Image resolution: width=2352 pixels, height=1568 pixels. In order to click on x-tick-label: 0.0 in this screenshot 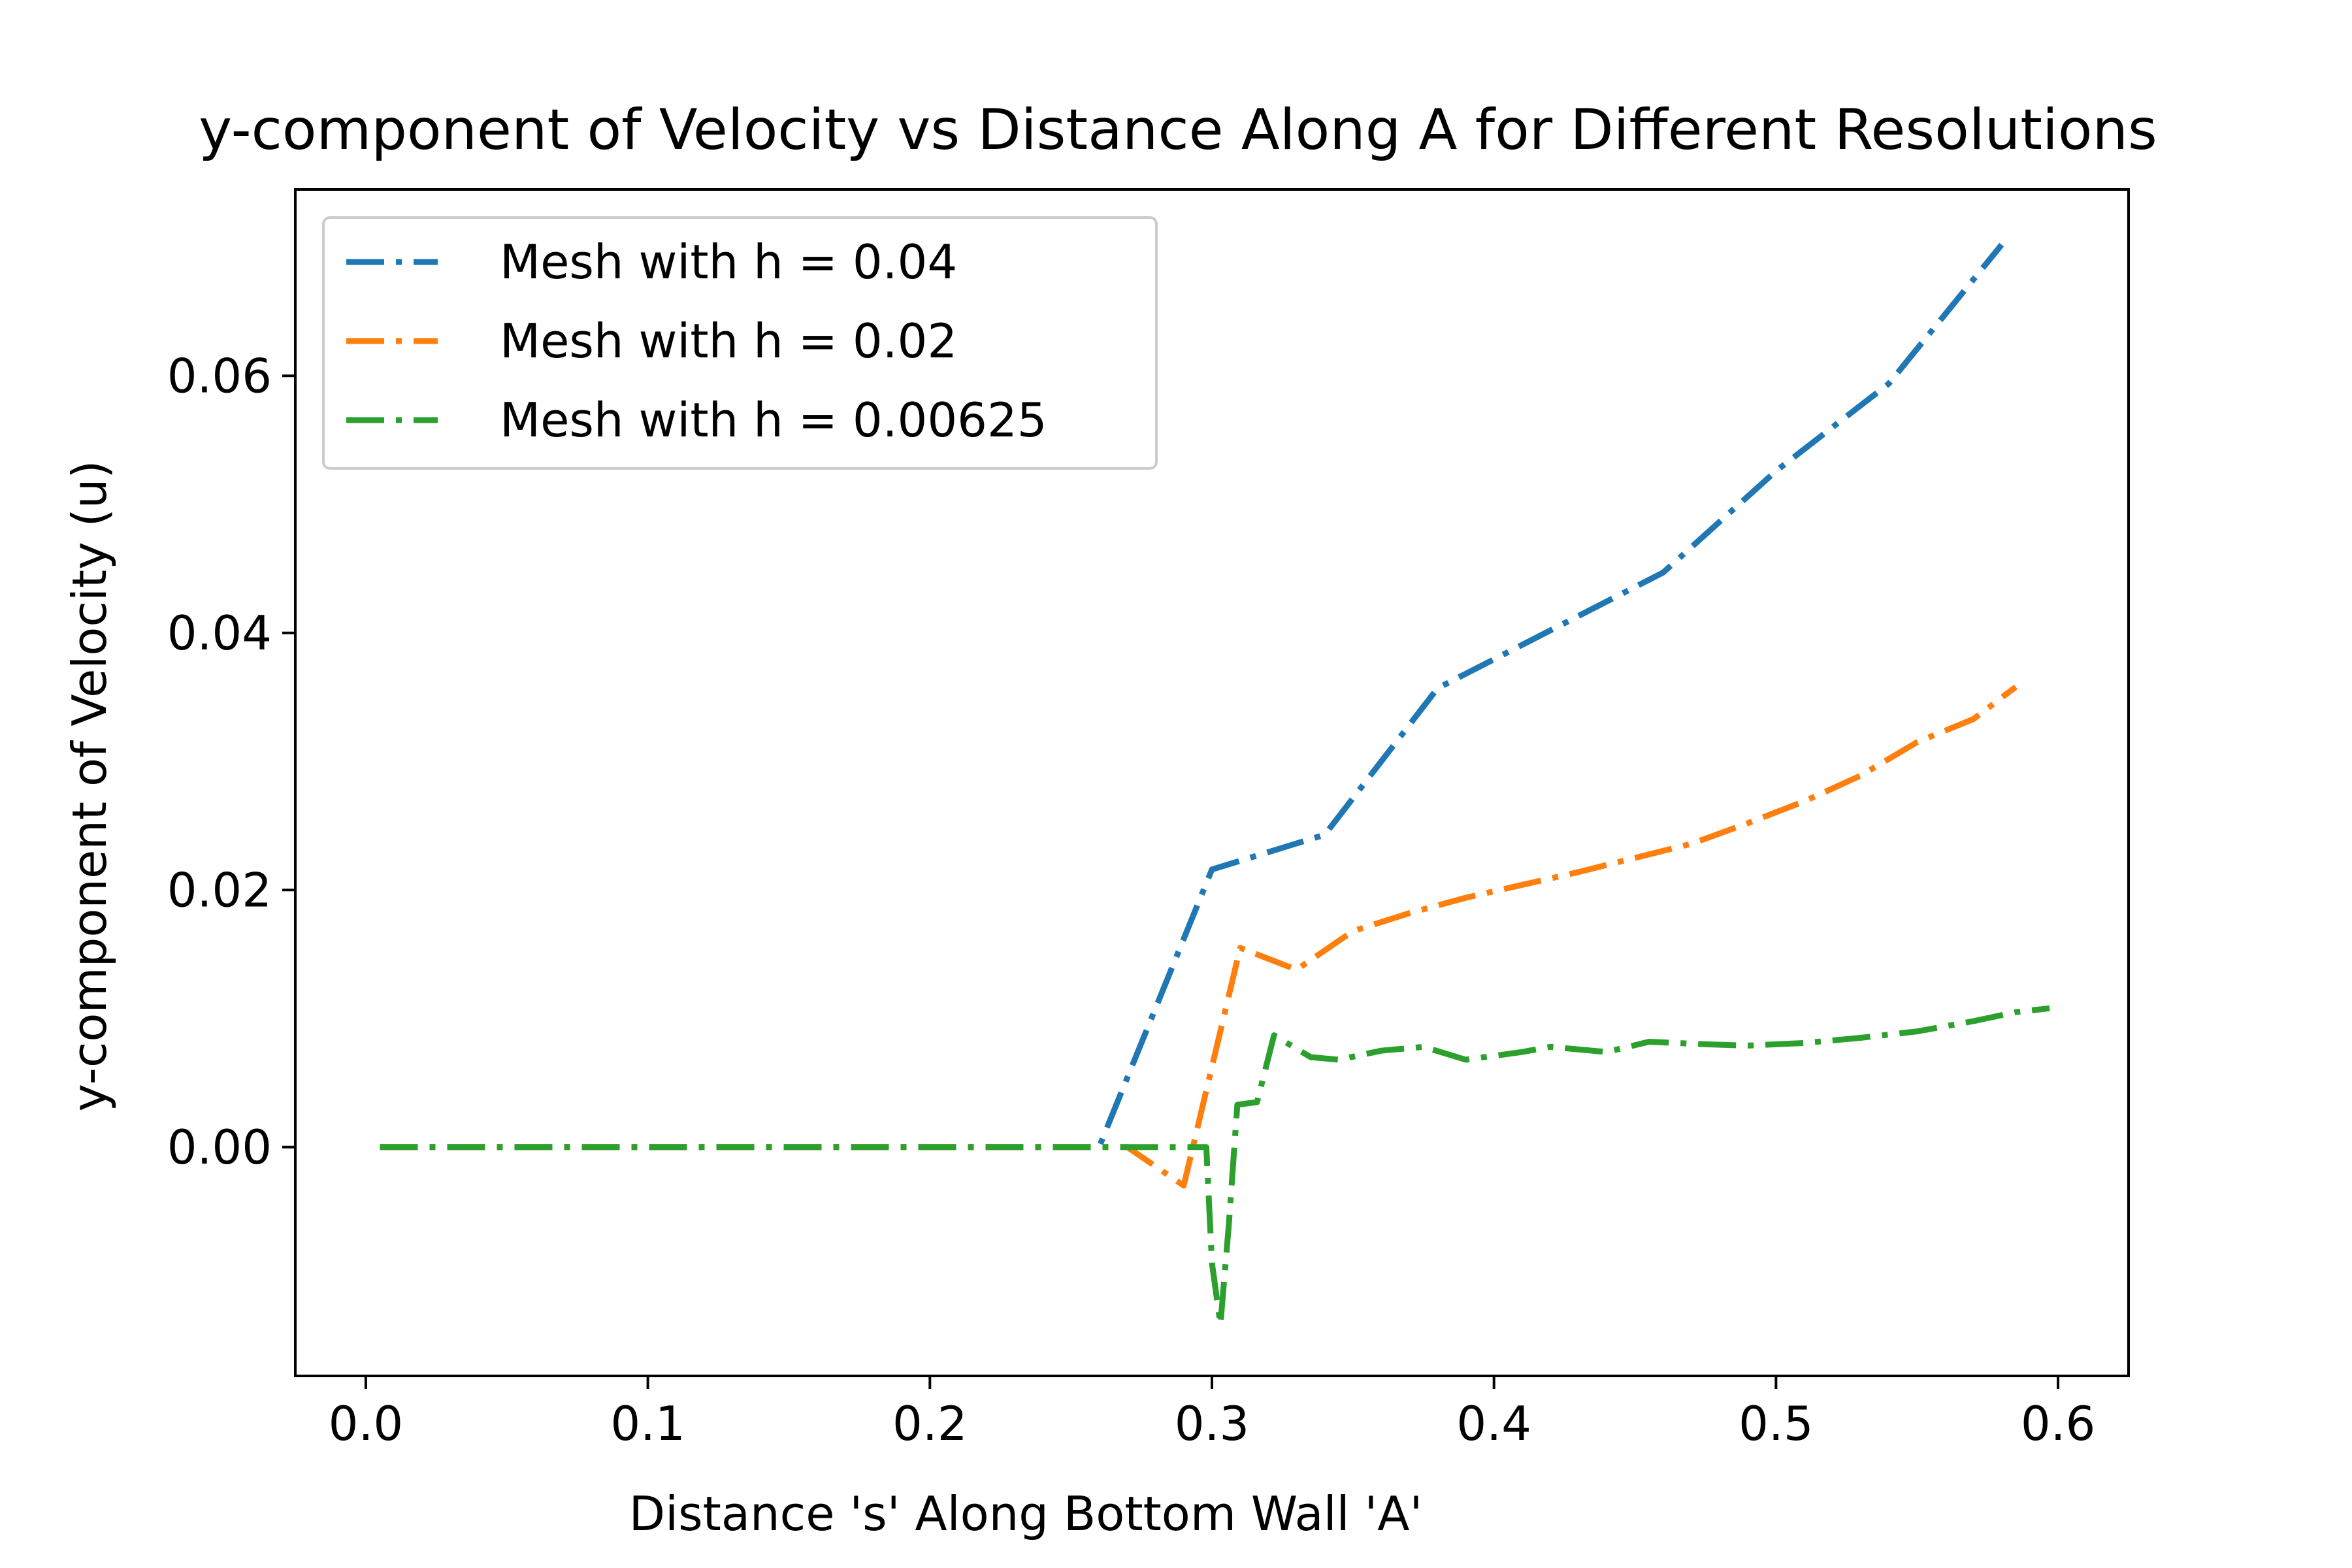, I will do `click(366, 1423)`.